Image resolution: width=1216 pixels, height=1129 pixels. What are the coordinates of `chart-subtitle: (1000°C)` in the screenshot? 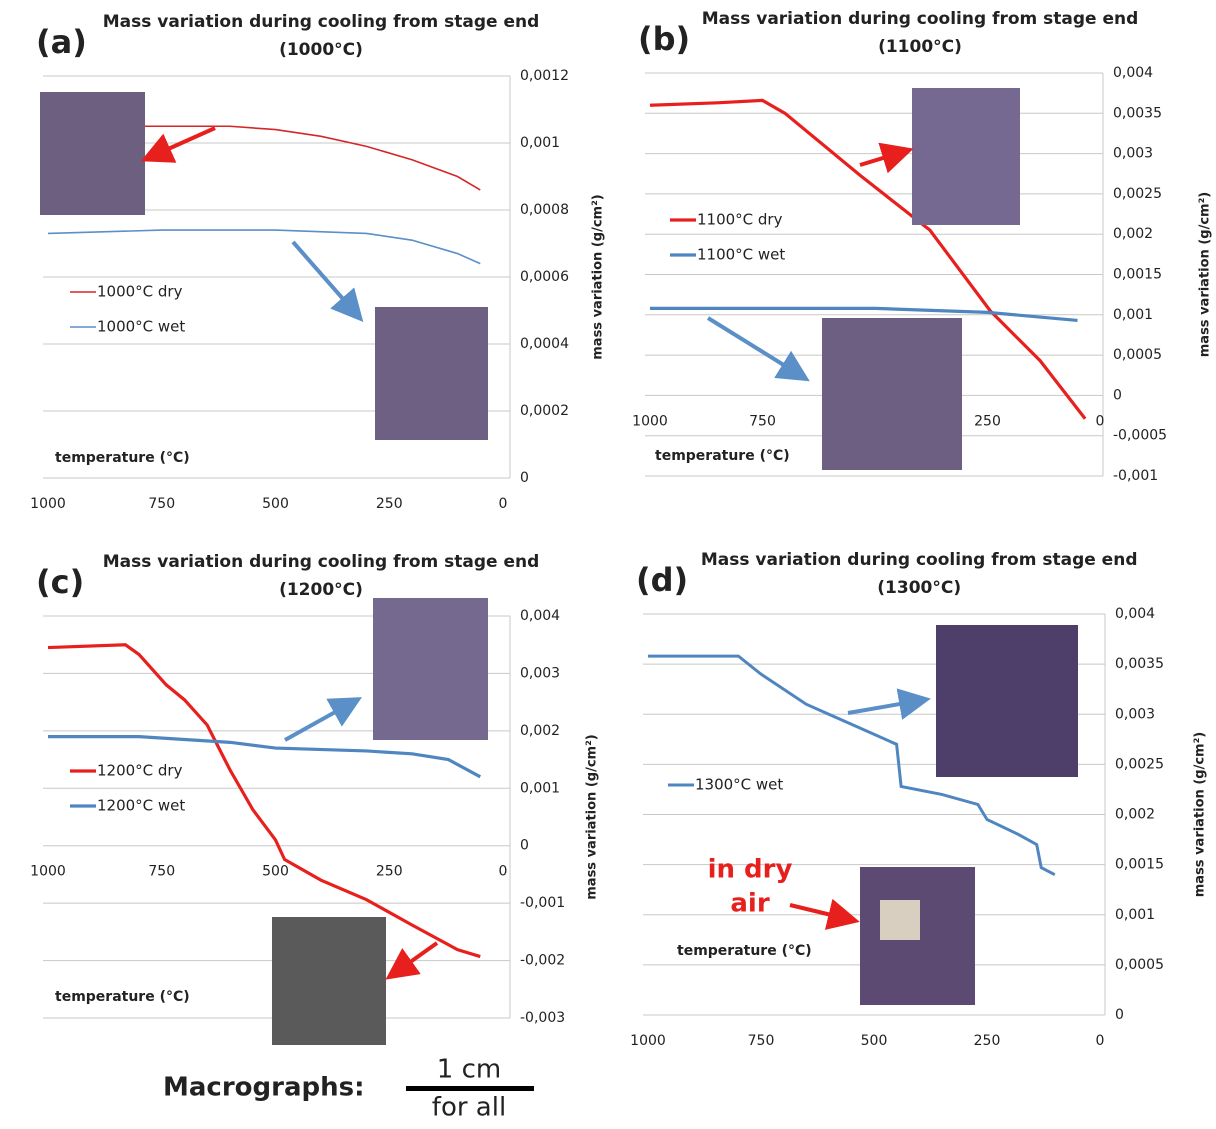 It's located at (321, 50).